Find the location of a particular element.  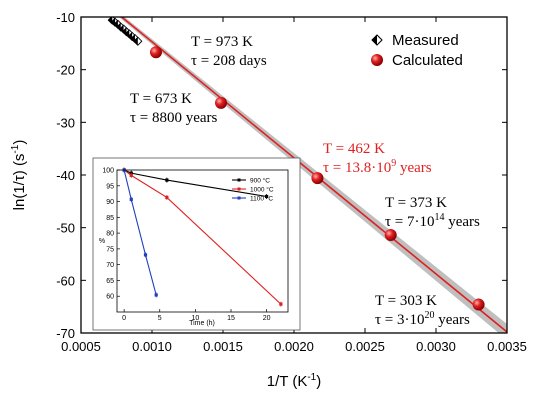

legend-label-calculated: Calculated is located at coordinates (427, 60).